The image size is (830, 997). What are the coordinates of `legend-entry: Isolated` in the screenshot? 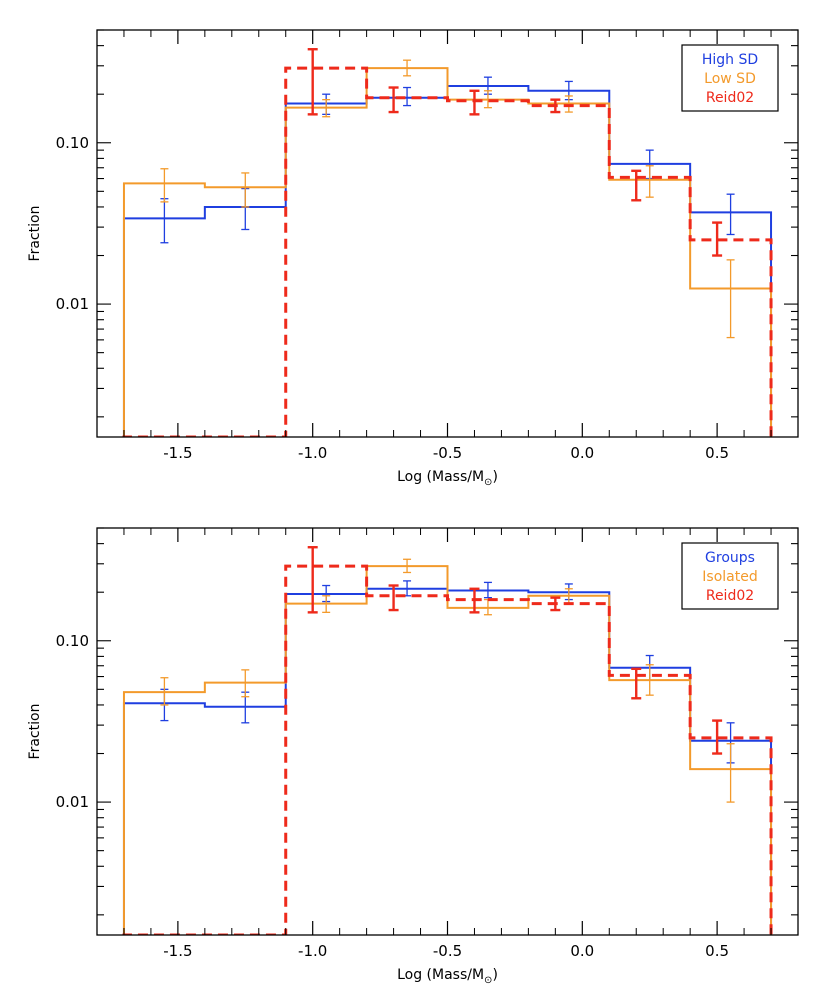 It's located at (729, 577).